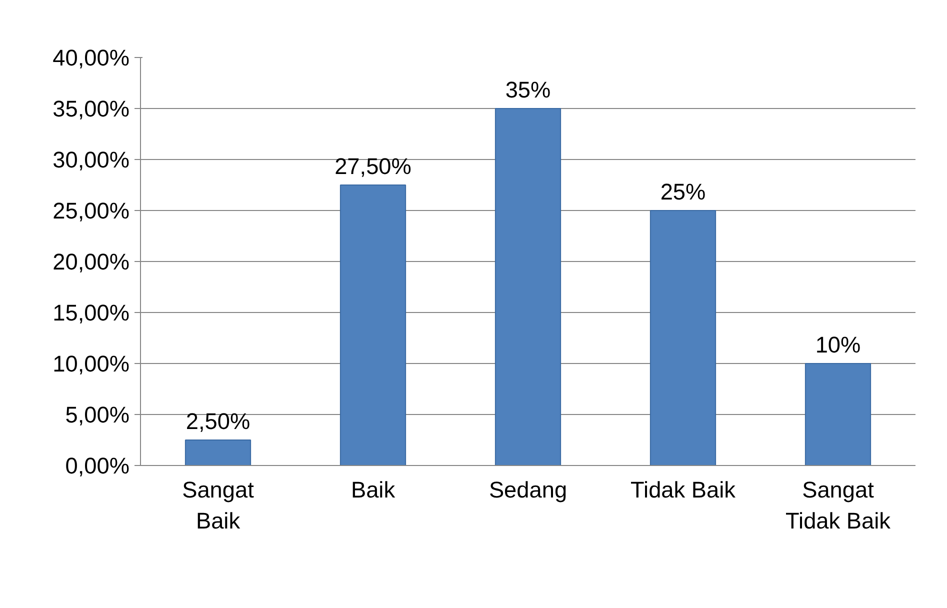  What do you see at coordinates (91, 313) in the screenshot?
I see `y-tick-label: 15,00%` at bounding box center [91, 313].